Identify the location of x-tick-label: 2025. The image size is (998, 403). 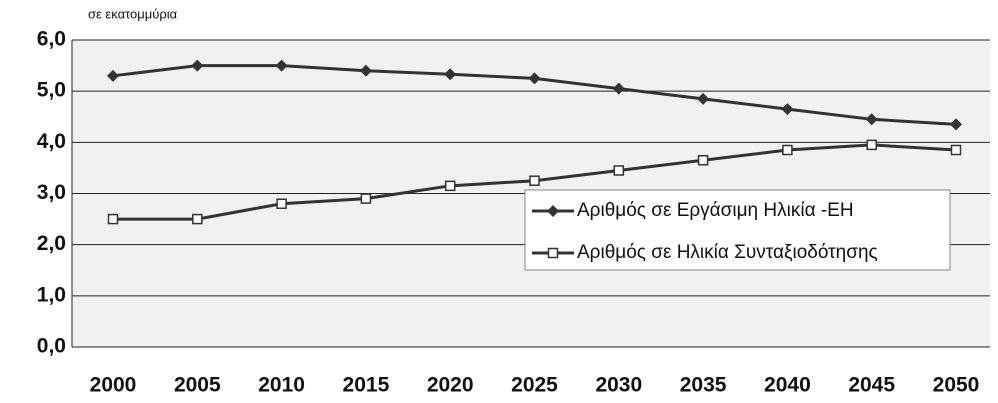
(534, 385).